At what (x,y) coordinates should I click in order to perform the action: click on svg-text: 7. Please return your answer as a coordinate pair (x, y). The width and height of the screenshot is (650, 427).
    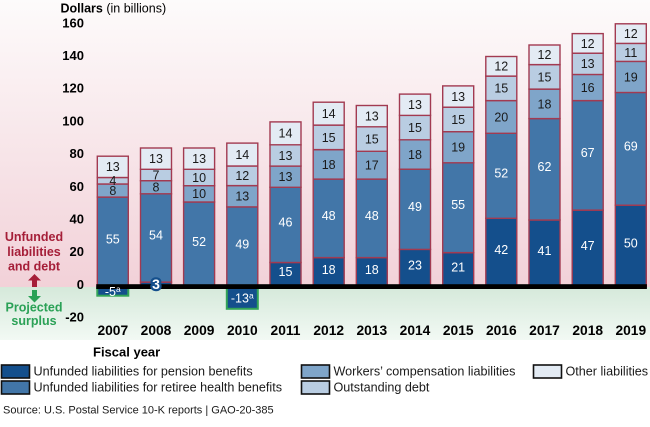
    Looking at the image, I should click on (156, 175).